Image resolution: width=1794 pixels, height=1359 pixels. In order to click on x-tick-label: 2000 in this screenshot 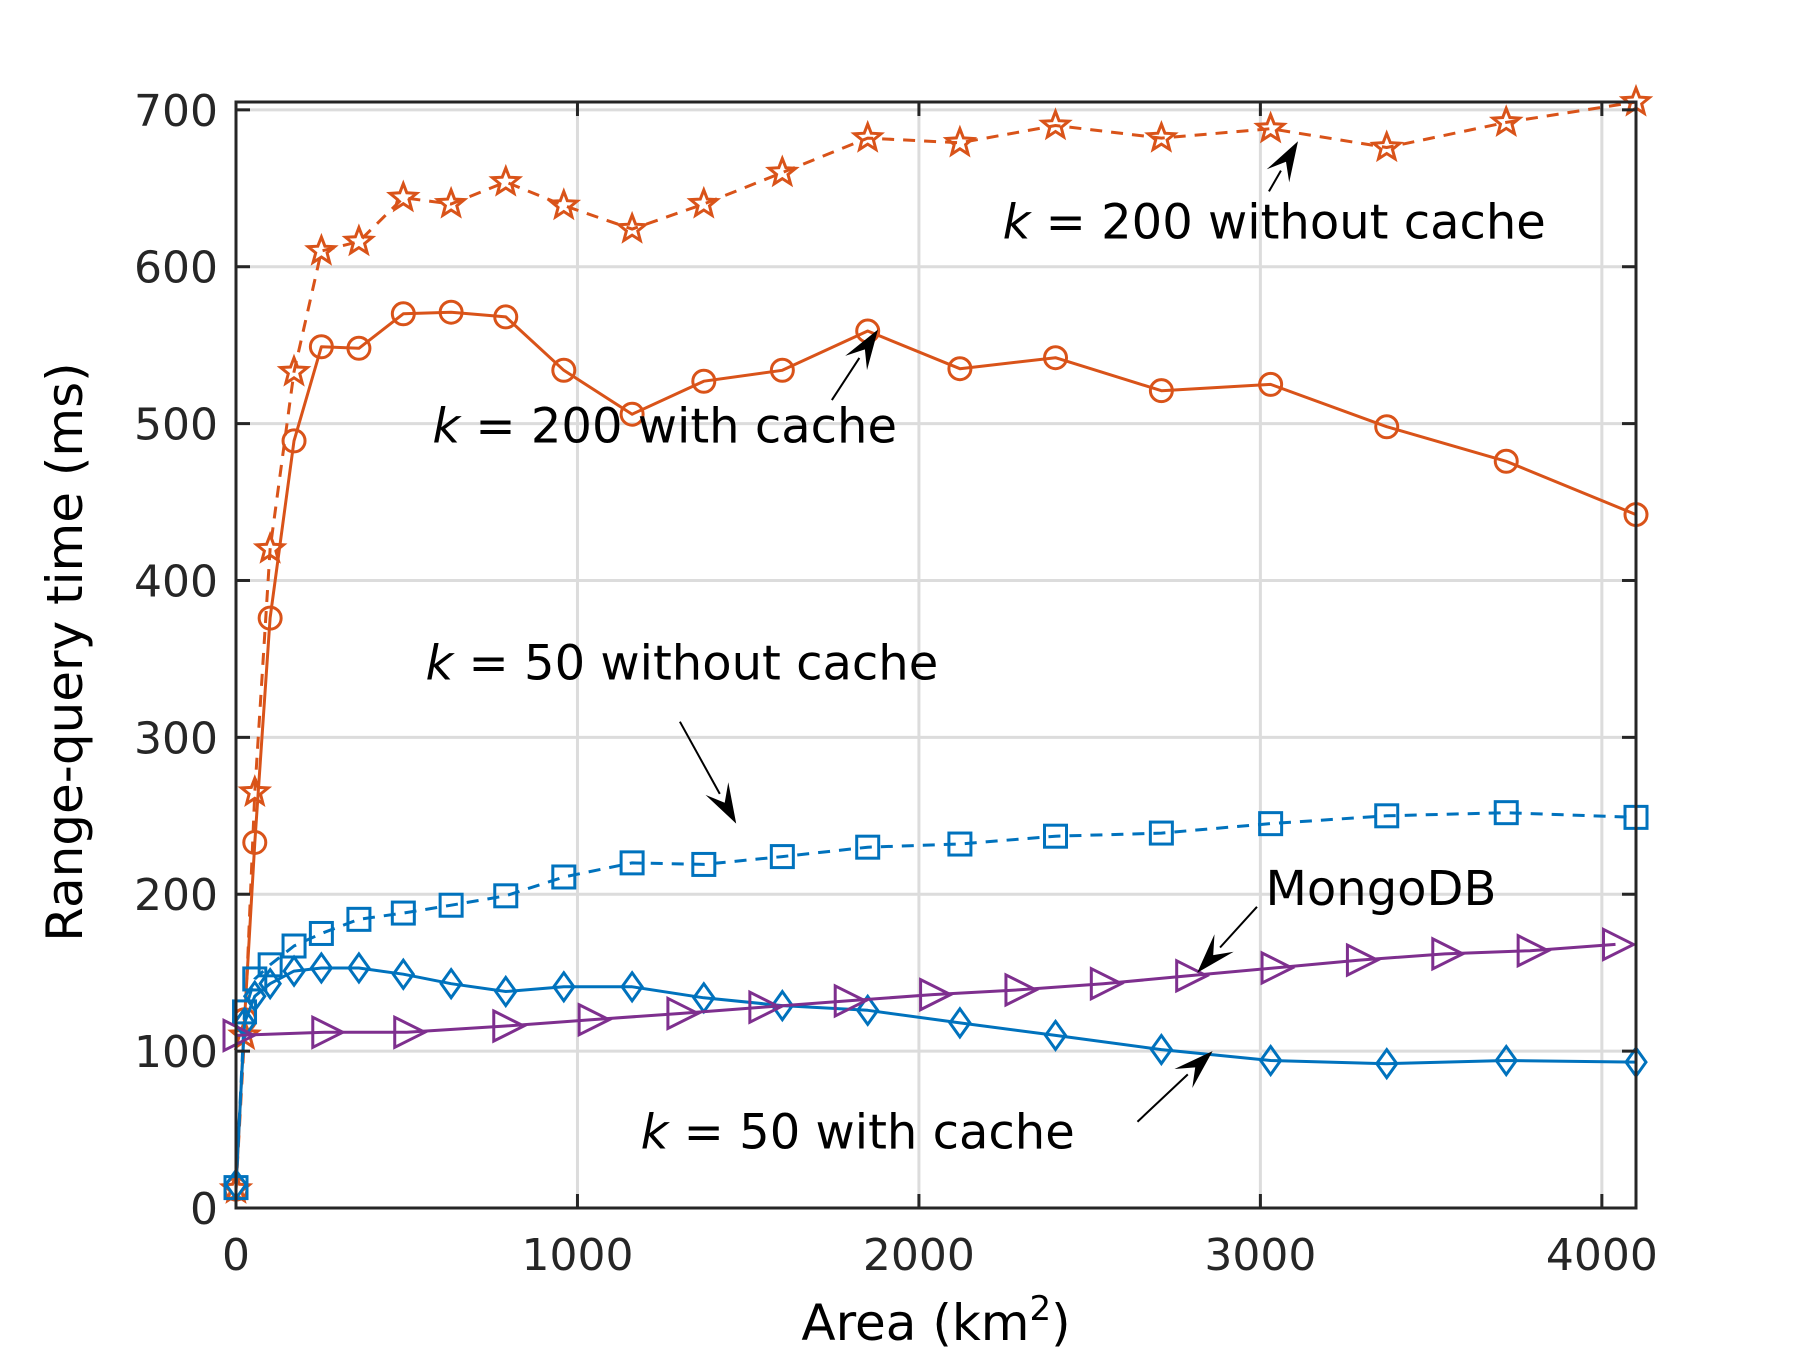, I will do `click(919, 1255)`.